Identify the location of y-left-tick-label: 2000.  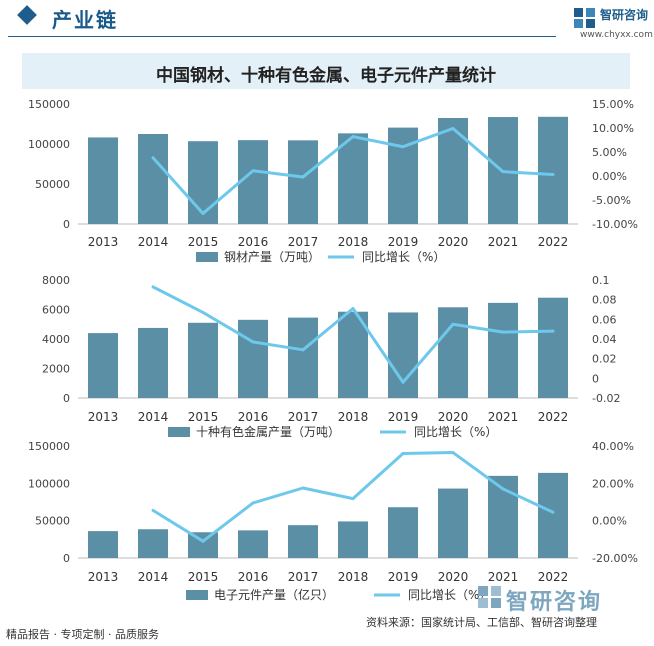
(56, 369).